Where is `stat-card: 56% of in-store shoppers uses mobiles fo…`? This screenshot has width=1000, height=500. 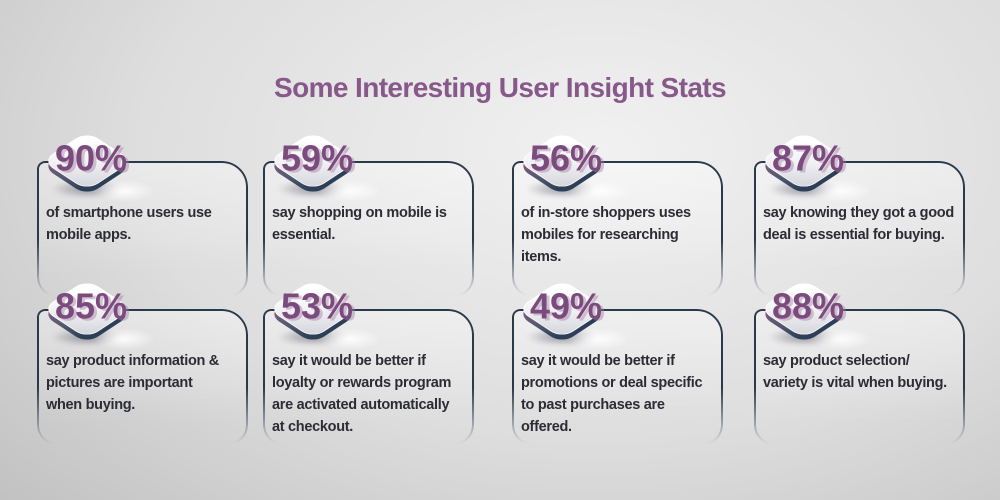
stat-card: 56% of in-store shoppers uses mobiles fo… is located at coordinates (617, 214).